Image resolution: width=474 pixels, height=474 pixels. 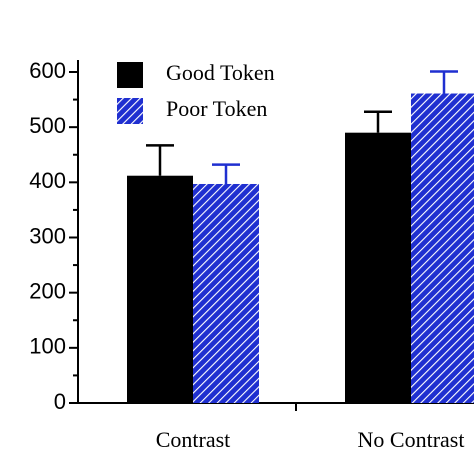 I want to click on legend-label: Good Token, so click(x=220, y=72).